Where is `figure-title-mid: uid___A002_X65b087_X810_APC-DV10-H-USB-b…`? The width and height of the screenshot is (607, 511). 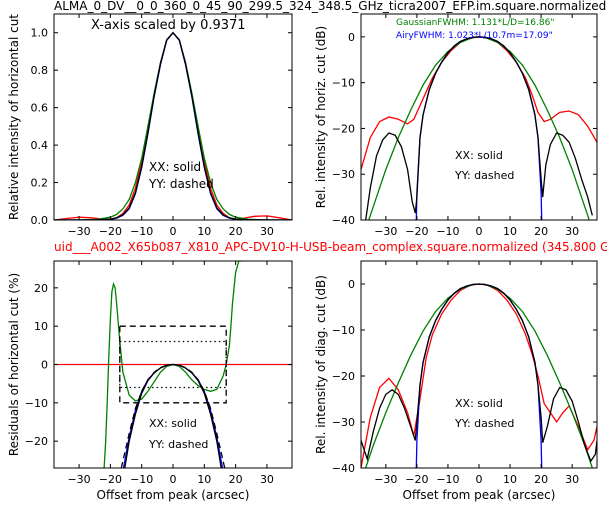
figure-title-mid: uid___A002_X65b087_X810_APC-DV10-H-USB-b… is located at coordinates (330, 247).